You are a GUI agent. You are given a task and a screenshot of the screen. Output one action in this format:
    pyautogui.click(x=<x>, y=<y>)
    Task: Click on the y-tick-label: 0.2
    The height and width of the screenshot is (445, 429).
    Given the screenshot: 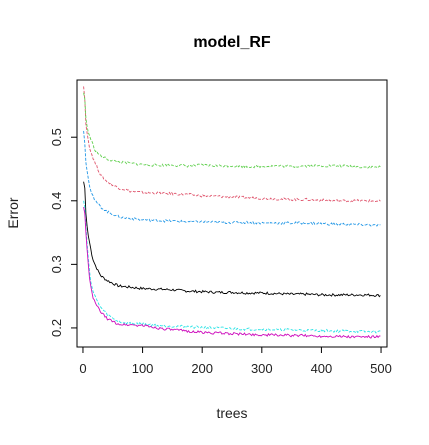 What is the action you would take?
    pyautogui.click(x=56, y=328)
    